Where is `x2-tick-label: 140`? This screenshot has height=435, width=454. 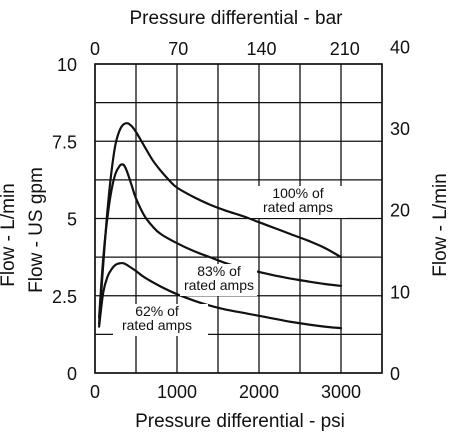 x2-tick-label: 140 is located at coordinates (261, 49).